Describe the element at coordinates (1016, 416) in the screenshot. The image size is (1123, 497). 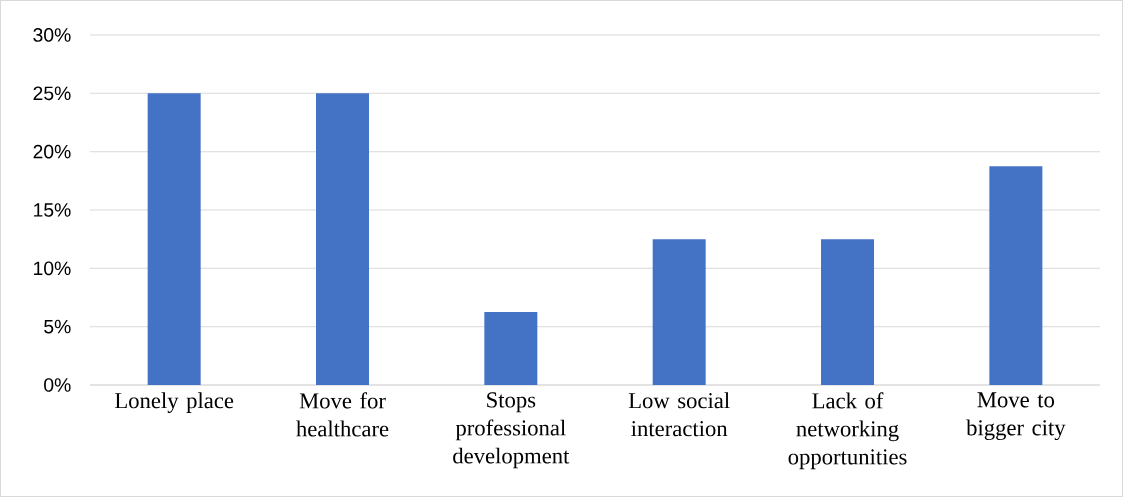
I see `x-tick-label: Move to bigger city` at that location.